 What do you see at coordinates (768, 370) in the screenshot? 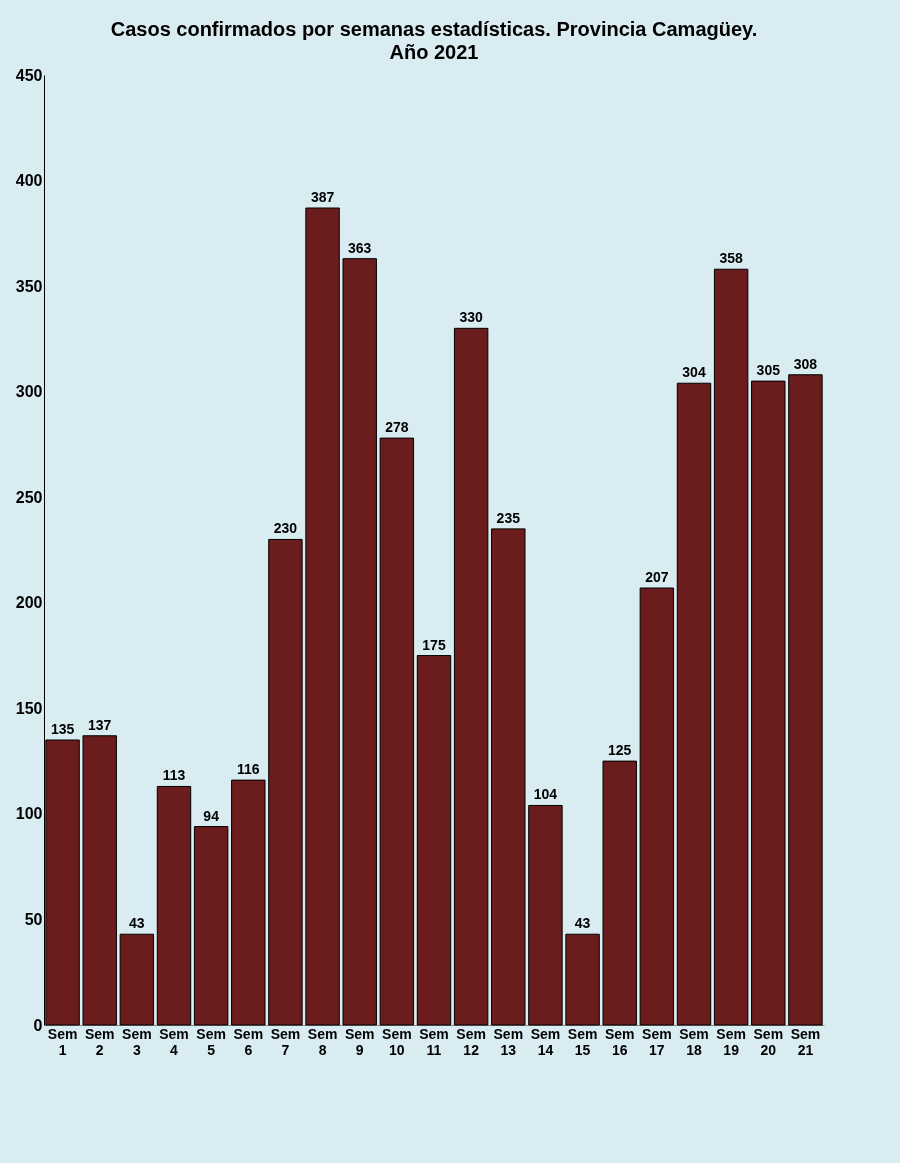
I see `data-label: 305` at bounding box center [768, 370].